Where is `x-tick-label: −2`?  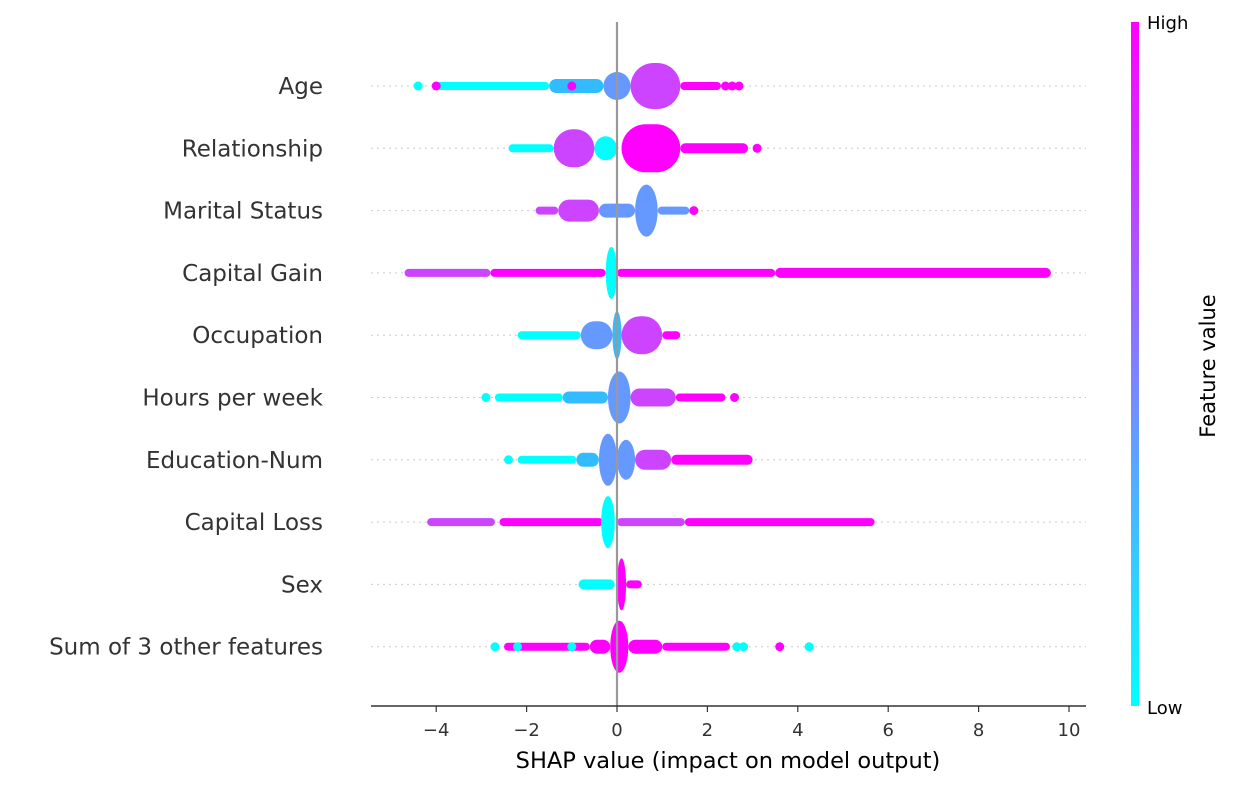
x-tick-label: −2 is located at coordinates (526, 730).